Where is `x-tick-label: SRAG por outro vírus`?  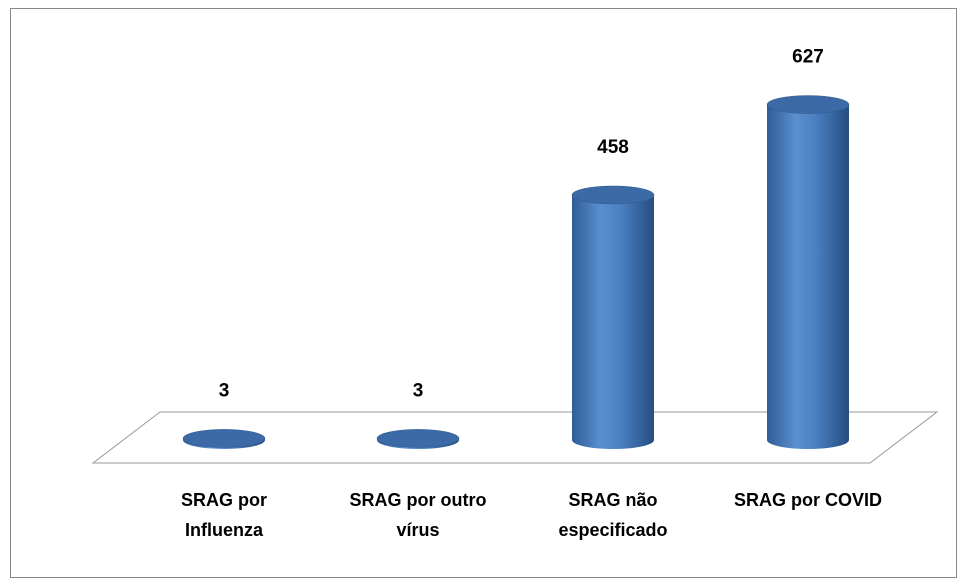 x-tick-label: SRAG por outro vírus is located at coordinates (418, 515).